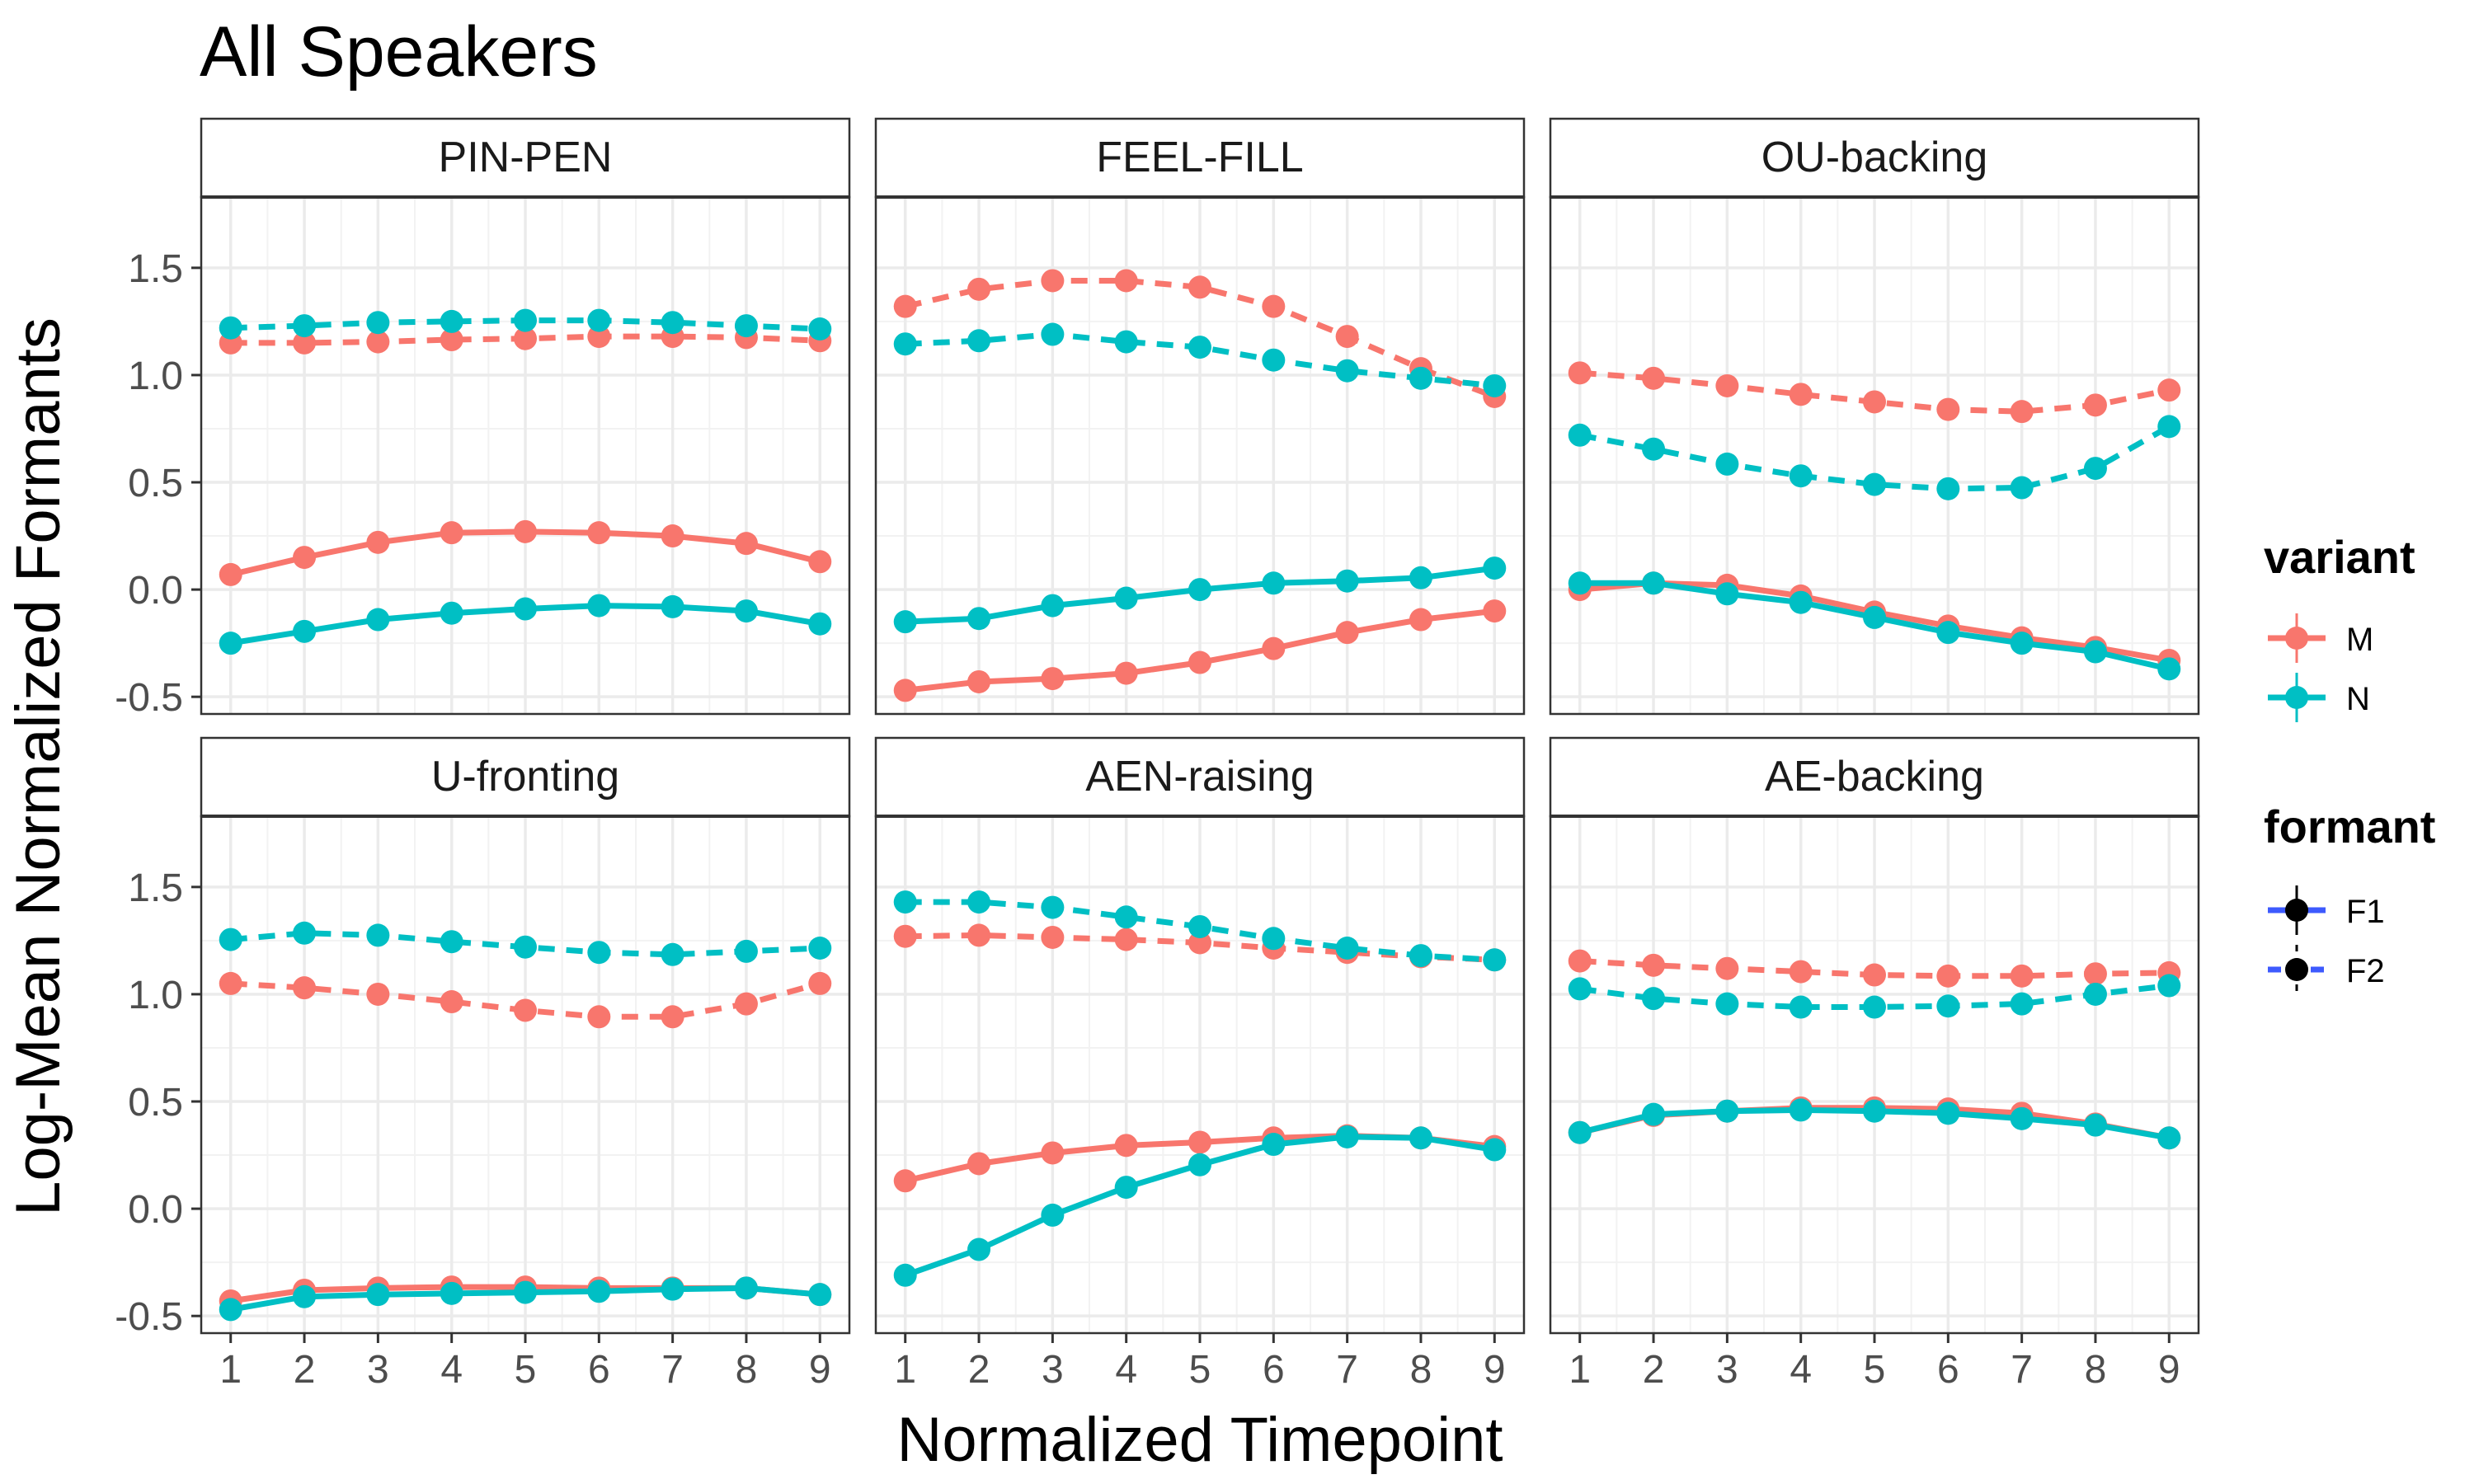 The height and width of the screenshot is (1484, 2474). Describe the element at coordinates (1200, 1064) in the screenshot. I see `panel-aen-raising: AEN-raising 1 2 3 4 5 6 7 8 9` at that location.